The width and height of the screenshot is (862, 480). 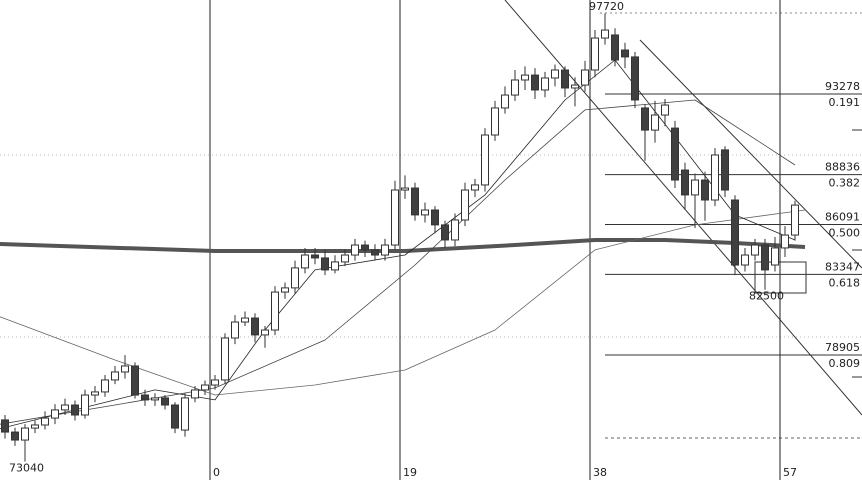 I want to click on price-annotation: 97720, so click(x=606, y=6).